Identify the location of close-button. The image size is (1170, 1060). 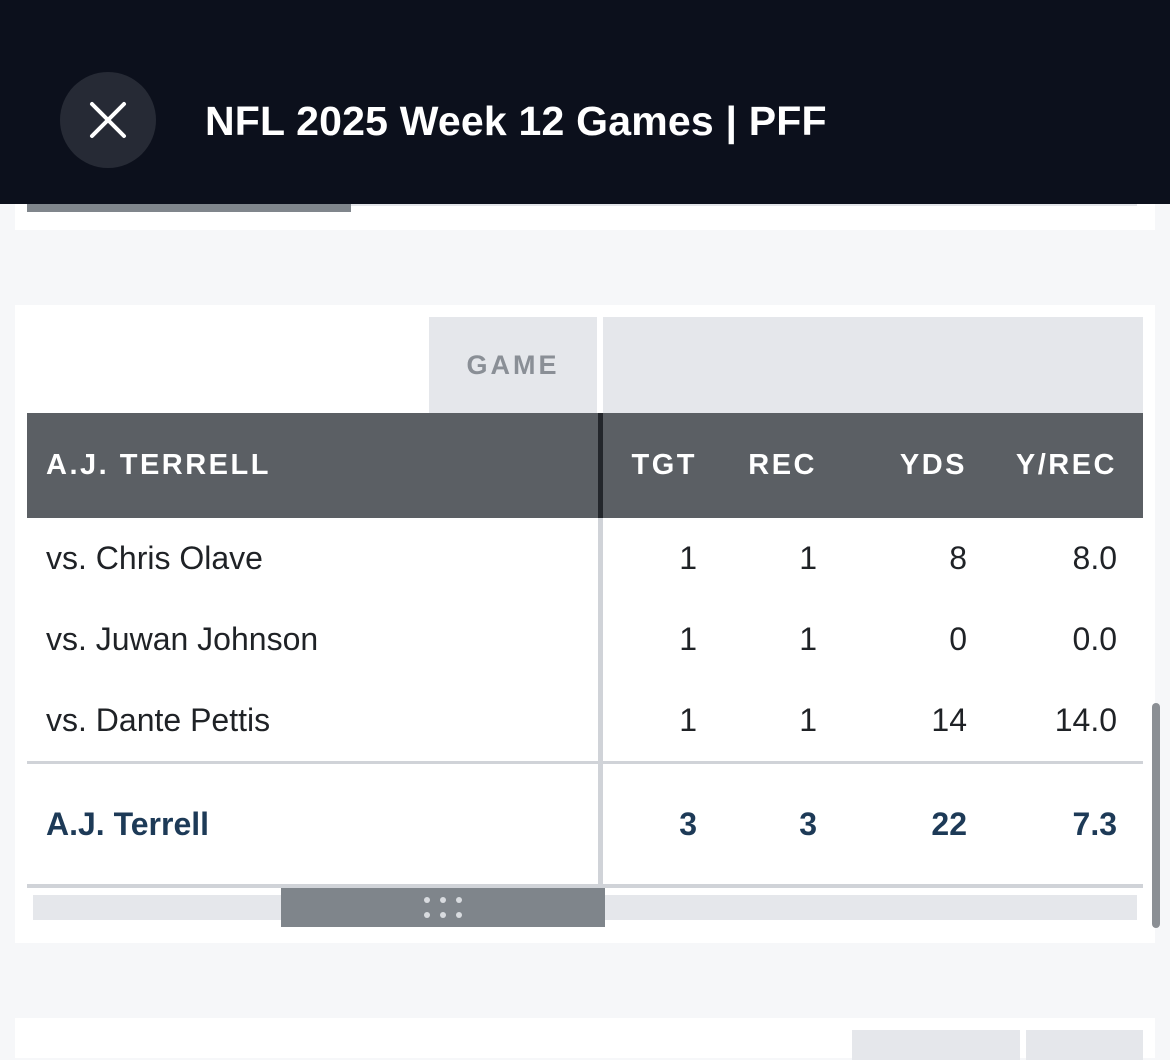
(108, 120).